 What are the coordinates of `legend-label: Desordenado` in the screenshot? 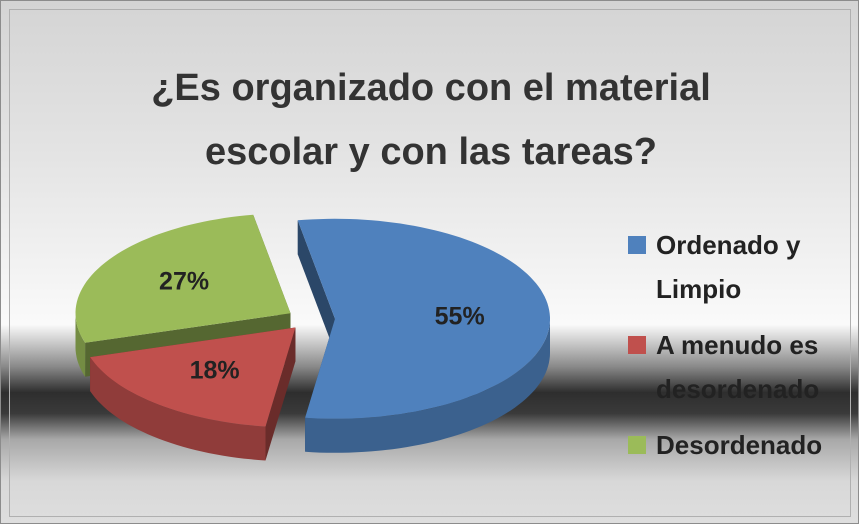 It's located at (739, 445).